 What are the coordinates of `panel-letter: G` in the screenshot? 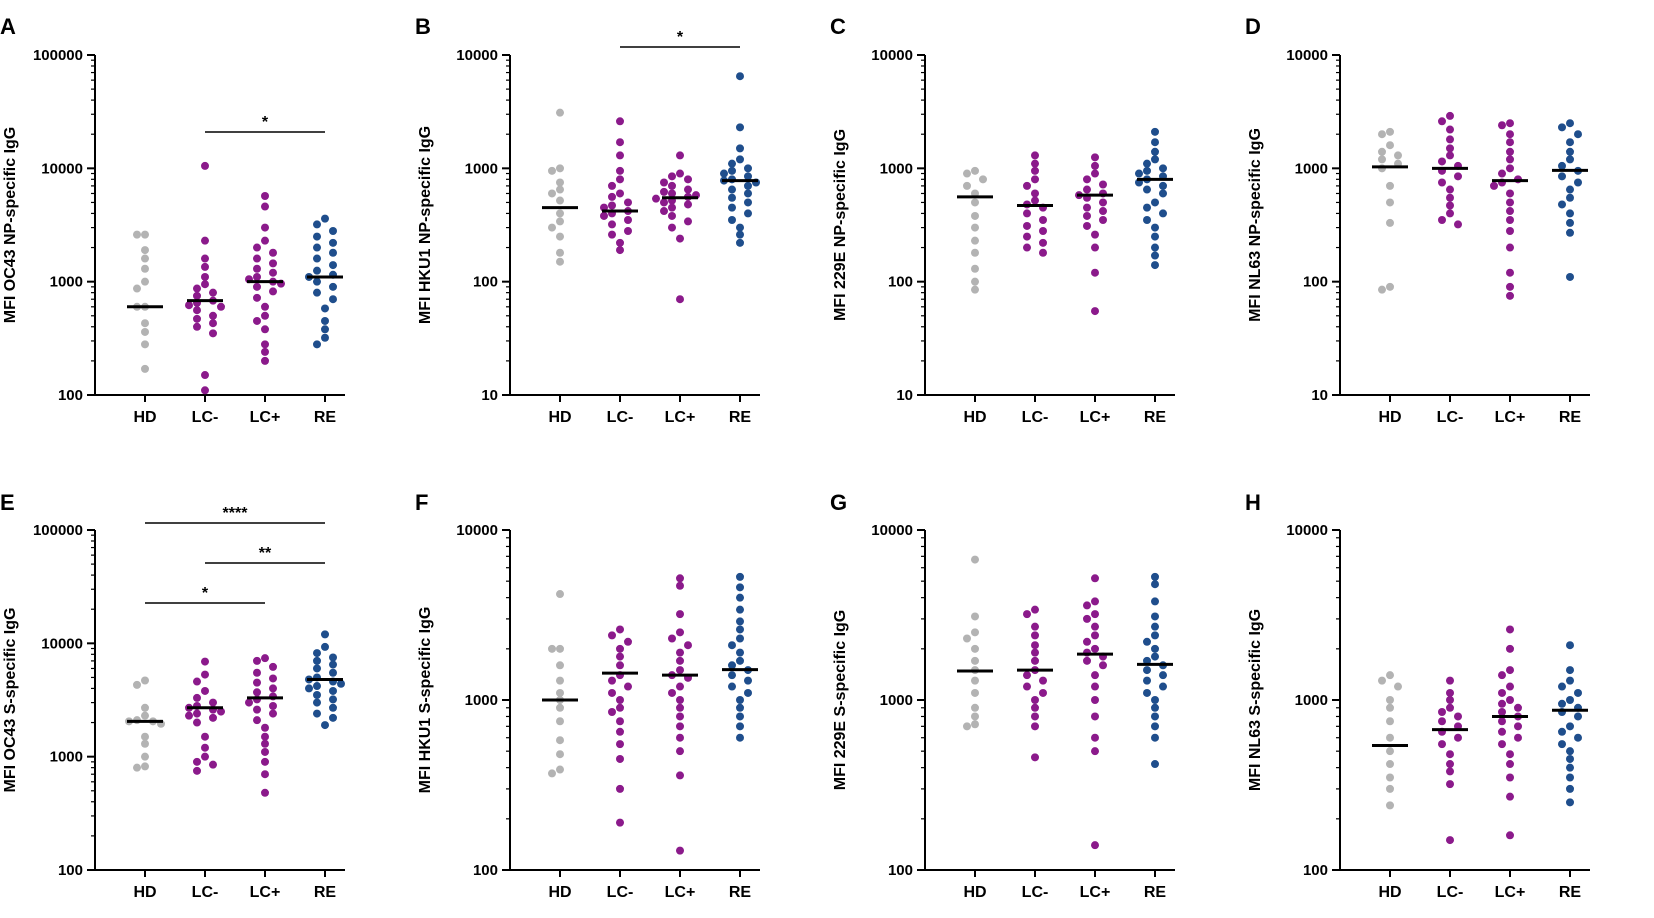 It's located at (838, 502).